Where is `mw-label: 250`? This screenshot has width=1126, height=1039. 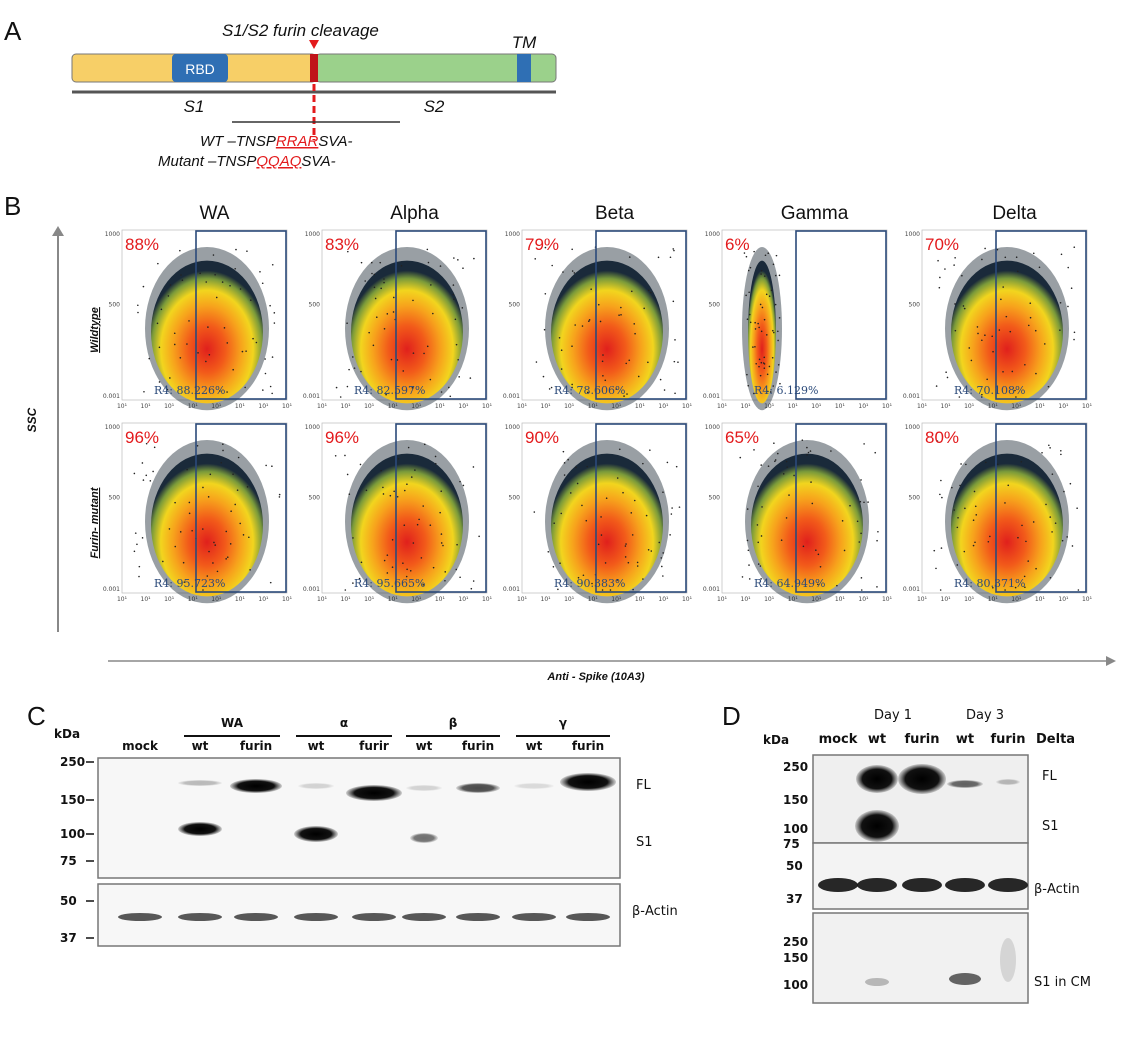
mw-label: 250 is located at coordinates (795, 767).